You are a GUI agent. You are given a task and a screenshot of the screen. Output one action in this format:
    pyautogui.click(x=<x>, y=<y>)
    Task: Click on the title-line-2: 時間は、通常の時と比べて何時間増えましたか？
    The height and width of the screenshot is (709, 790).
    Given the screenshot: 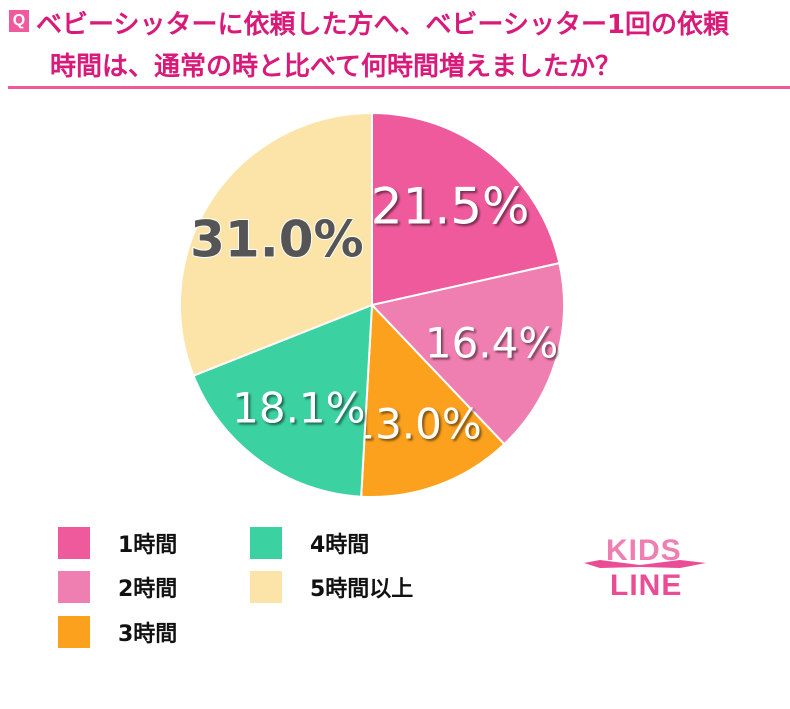 What is the action you would take?
    pyautogui.click(x=335, y=67)
    